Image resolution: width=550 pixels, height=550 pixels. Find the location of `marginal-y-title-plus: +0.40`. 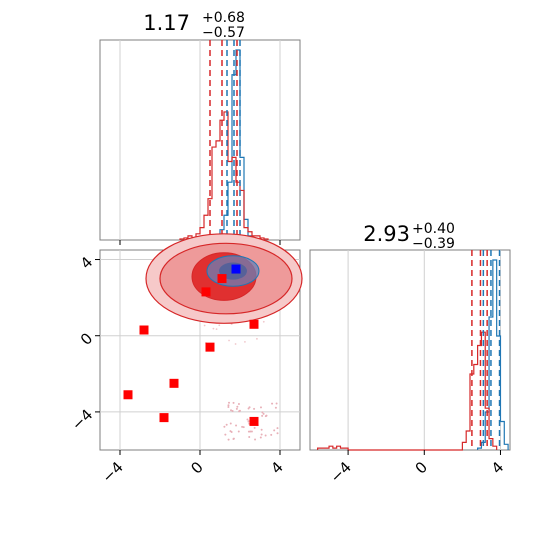

marginal-y-title-plus: +0.40 is located at coordinates (433, 229).